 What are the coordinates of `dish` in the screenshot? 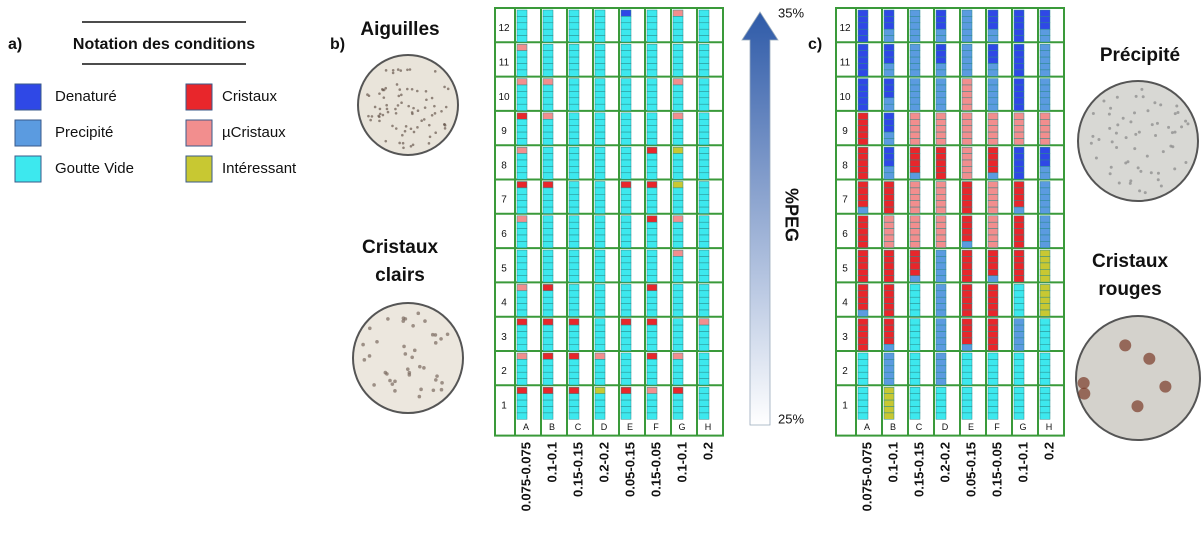 It's located at (1138, 141).